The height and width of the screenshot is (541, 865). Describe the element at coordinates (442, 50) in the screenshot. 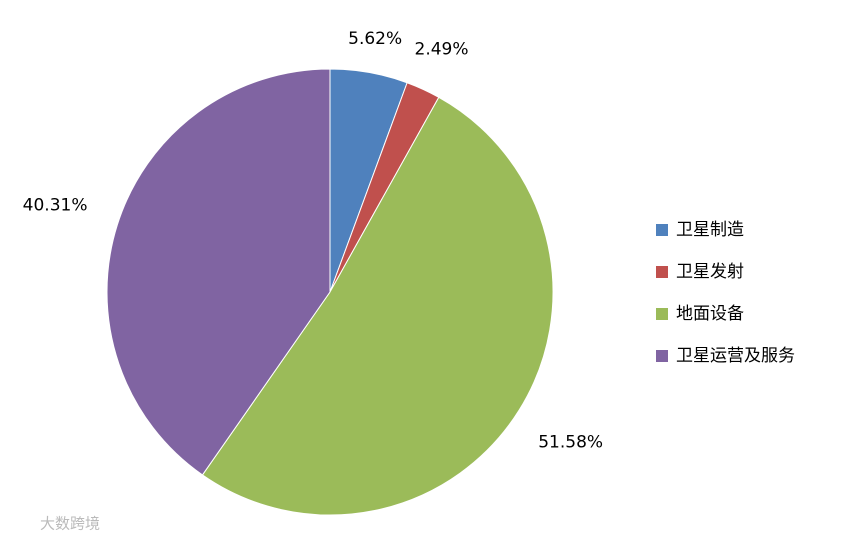

I see `data-label: 2.49%` at that location.